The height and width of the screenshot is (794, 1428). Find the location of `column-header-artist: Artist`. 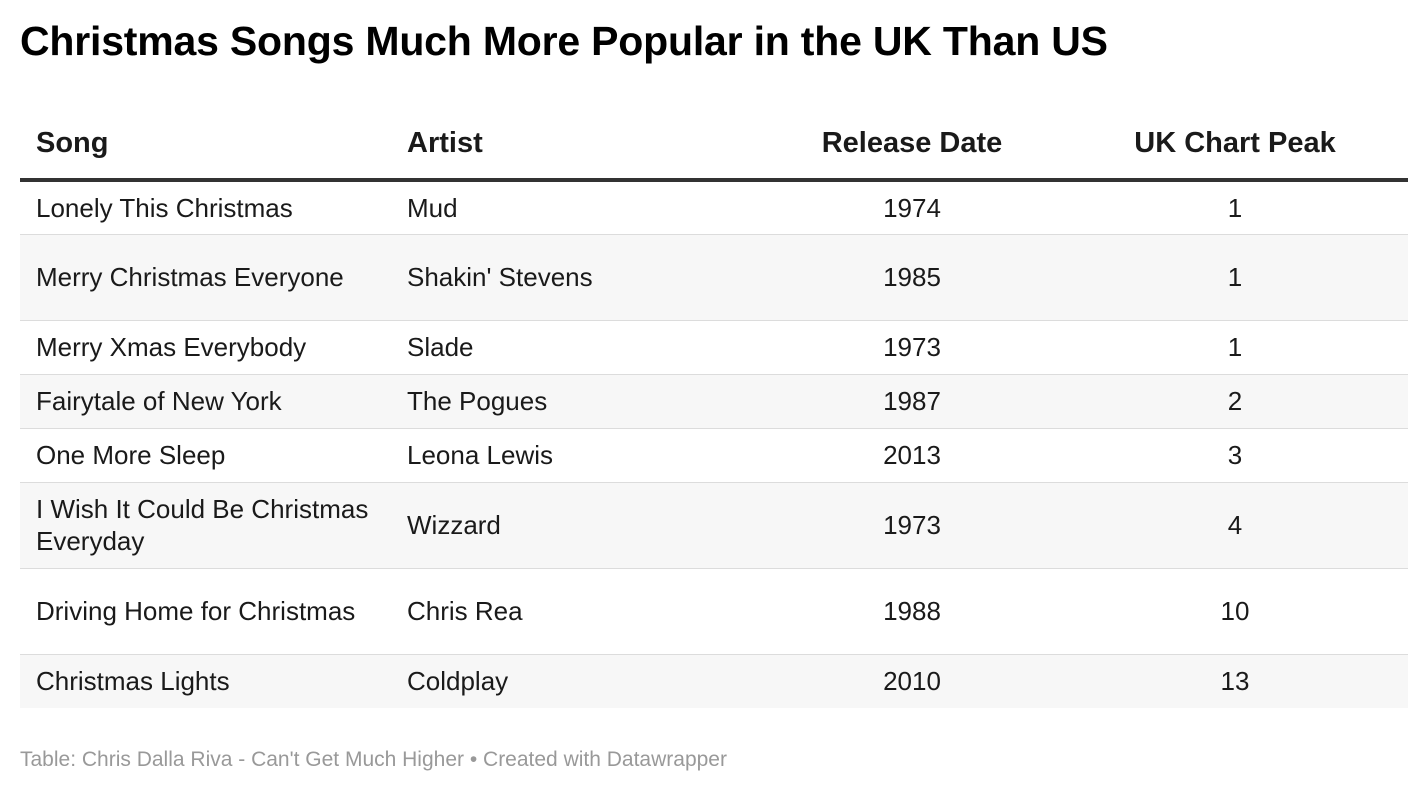

column-header-artist: Artist is located at coordinates (576, 145).